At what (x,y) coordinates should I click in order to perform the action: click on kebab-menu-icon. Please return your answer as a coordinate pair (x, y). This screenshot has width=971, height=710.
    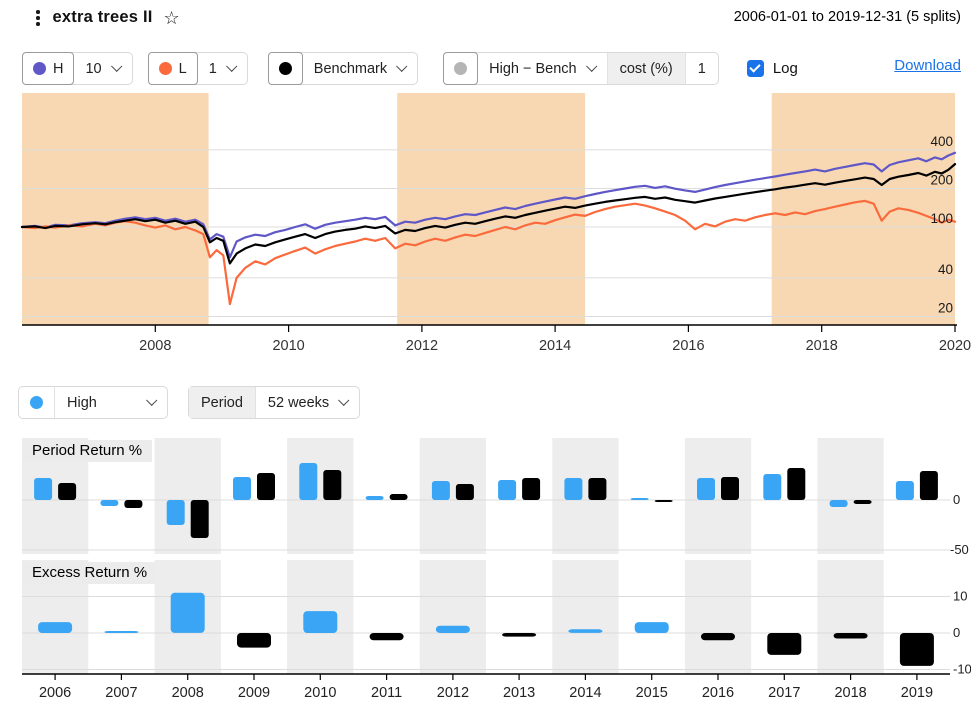
    Looking at the image, I should click on (38, 18).